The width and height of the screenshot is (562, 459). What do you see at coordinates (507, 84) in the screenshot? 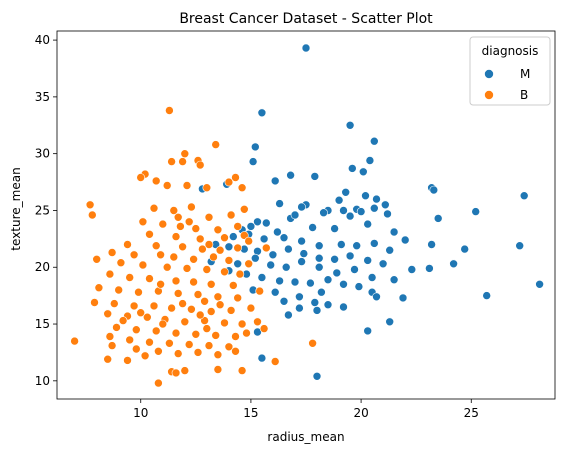
I see `legend-items: MB` at bounding box center [507, 84].